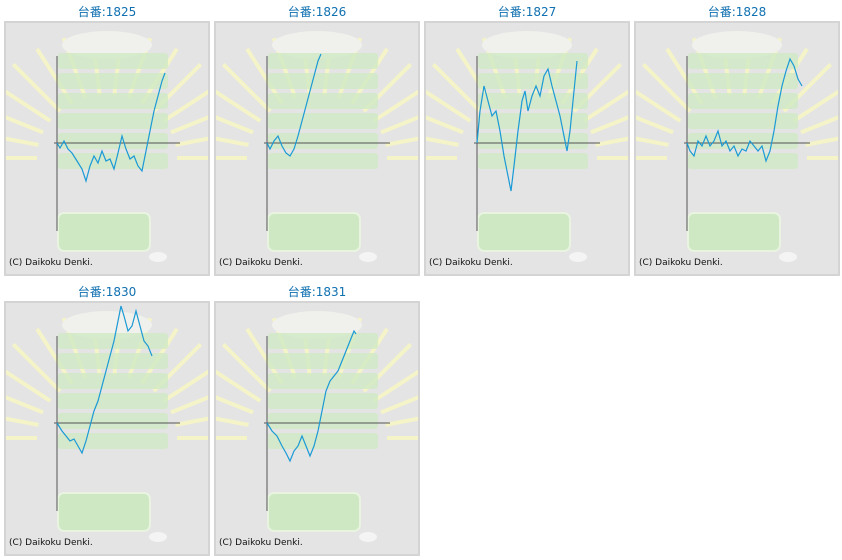  I want to click on machine-number-title: 台番:1825, so click(107, 12).